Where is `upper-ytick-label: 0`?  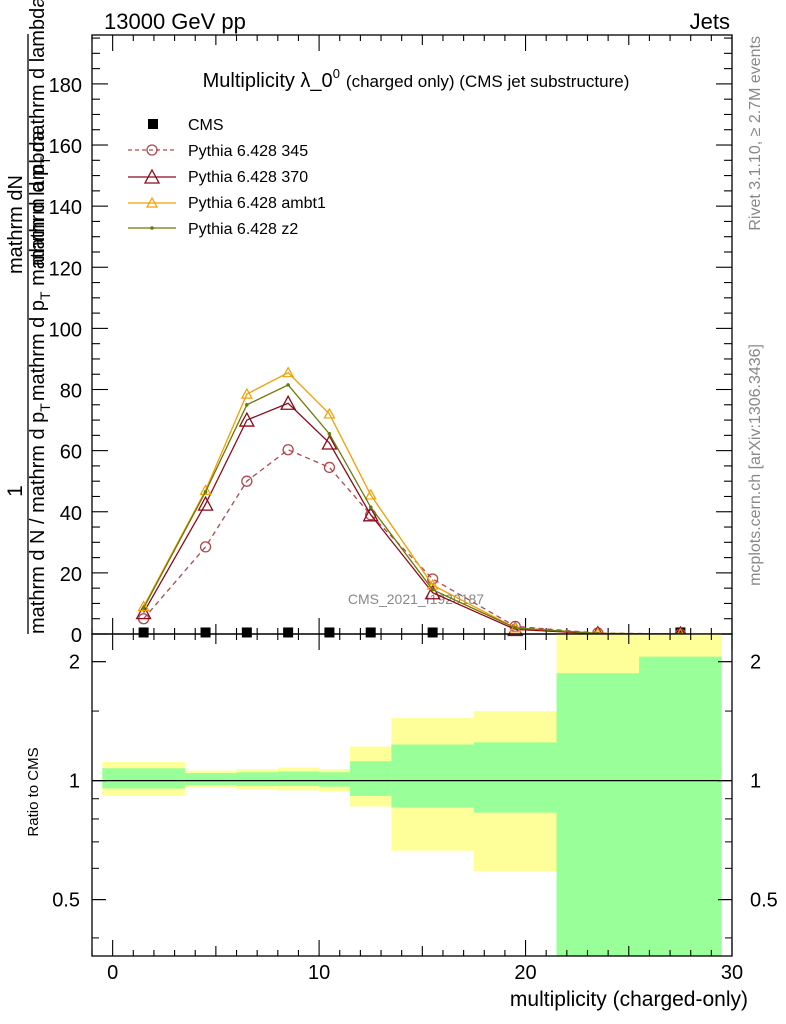 upper-ytick-label: 0 is located at coordinates (76, 636).